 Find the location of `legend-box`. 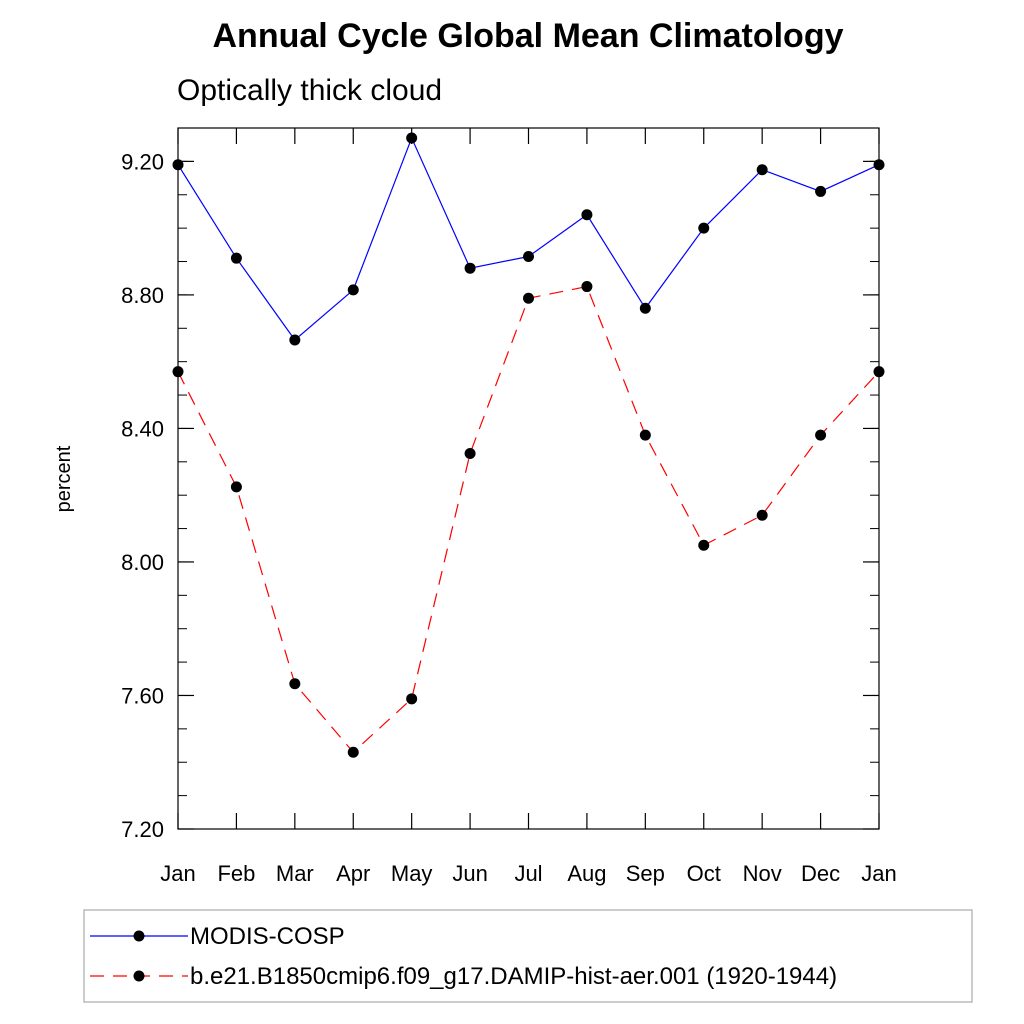

legend-box is located at coordinates (528, 956).